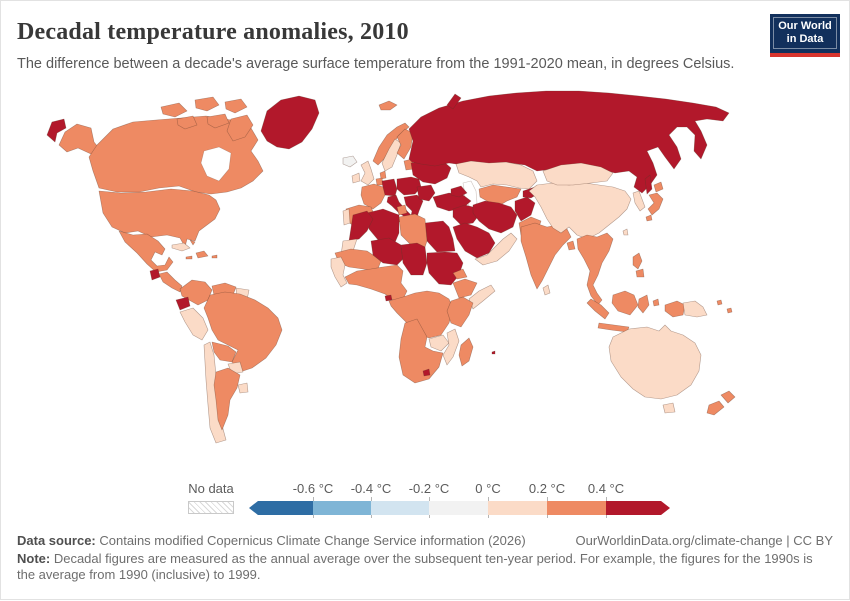 The width and height of the screenshot is (850, 601). Describe the element at coordinates (34, 558) in the screenshot. I see `note-label: Note:` at that location.